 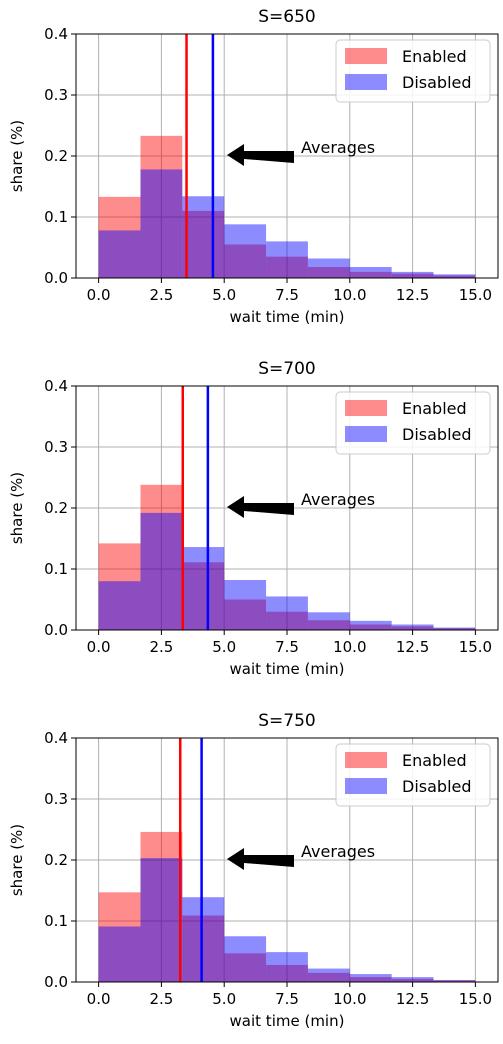 I want to click on chart-title: S=700, so click(x=286, y=369).